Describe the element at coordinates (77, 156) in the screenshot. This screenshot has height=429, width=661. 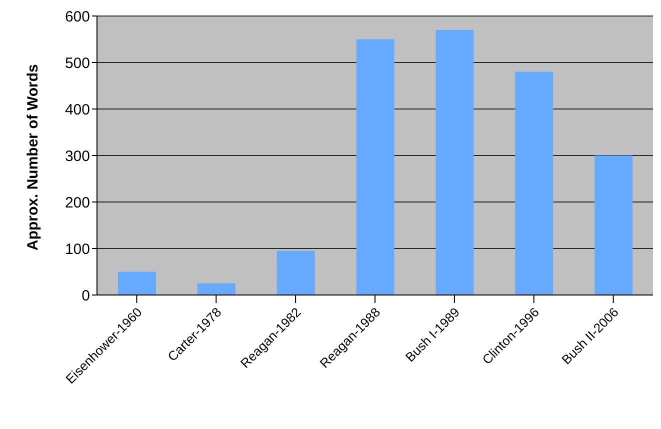
I see `y-tick-label: 300` at that location.